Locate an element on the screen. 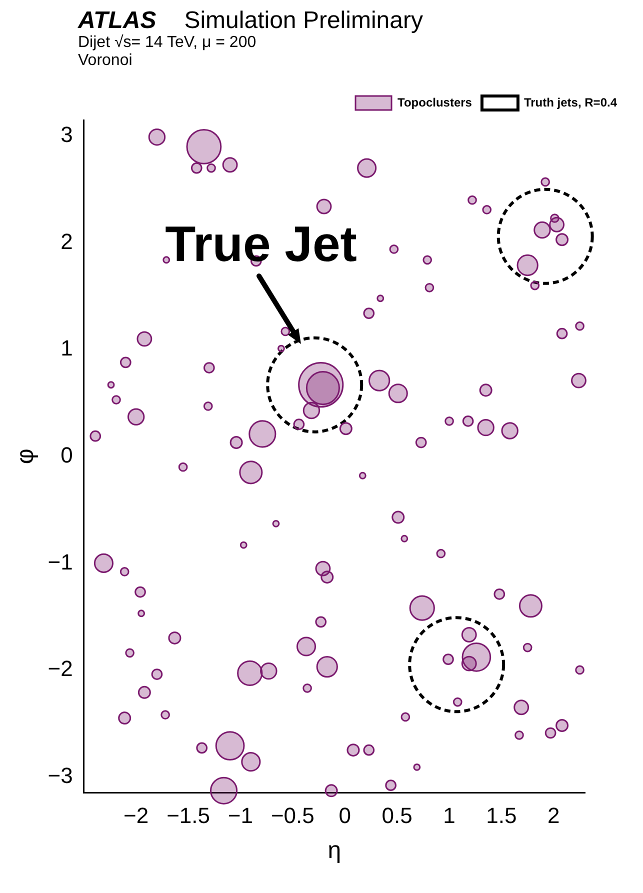 Image resolution: width=643 pixels, height=893 pixels. y-tick-label: −3 is located at coordinates (60, 775).